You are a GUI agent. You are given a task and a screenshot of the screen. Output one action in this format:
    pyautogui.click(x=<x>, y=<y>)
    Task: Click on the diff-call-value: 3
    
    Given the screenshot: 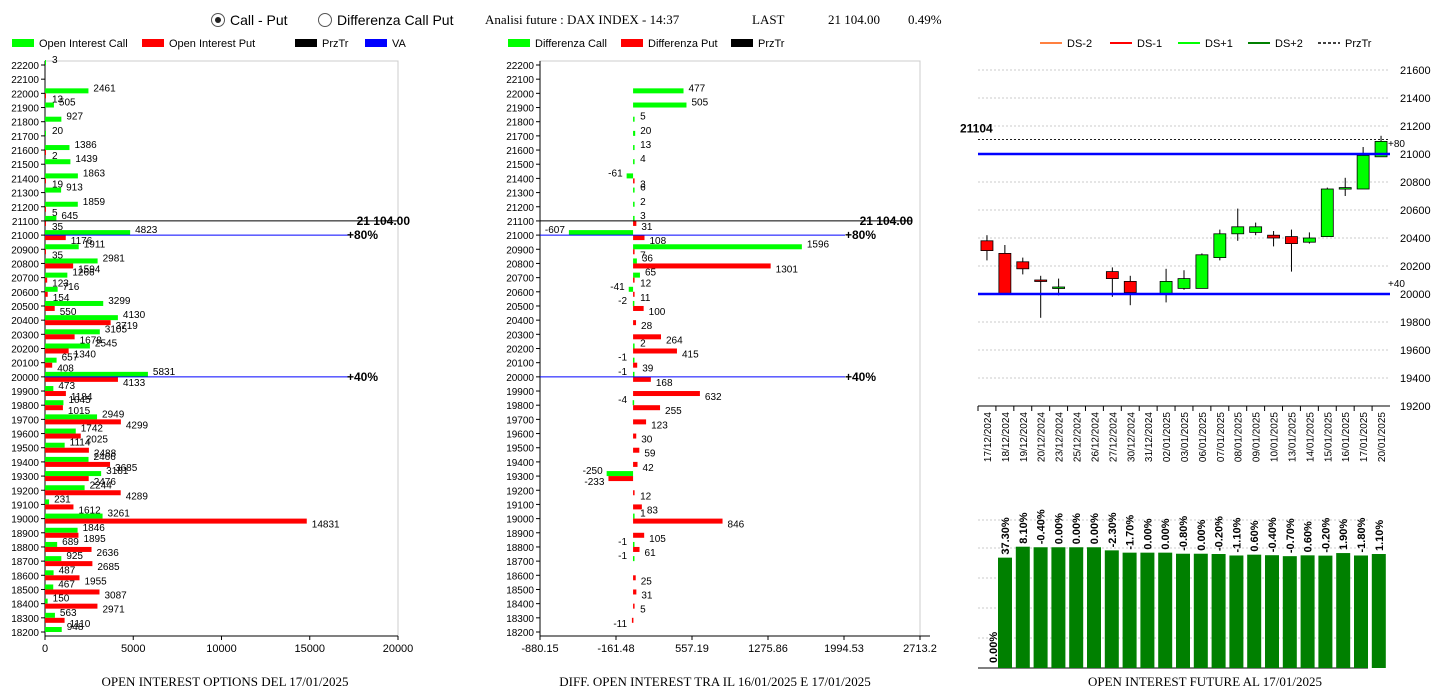 What is the action you would take?
    pyautogui.click(x=643, y=216)
    